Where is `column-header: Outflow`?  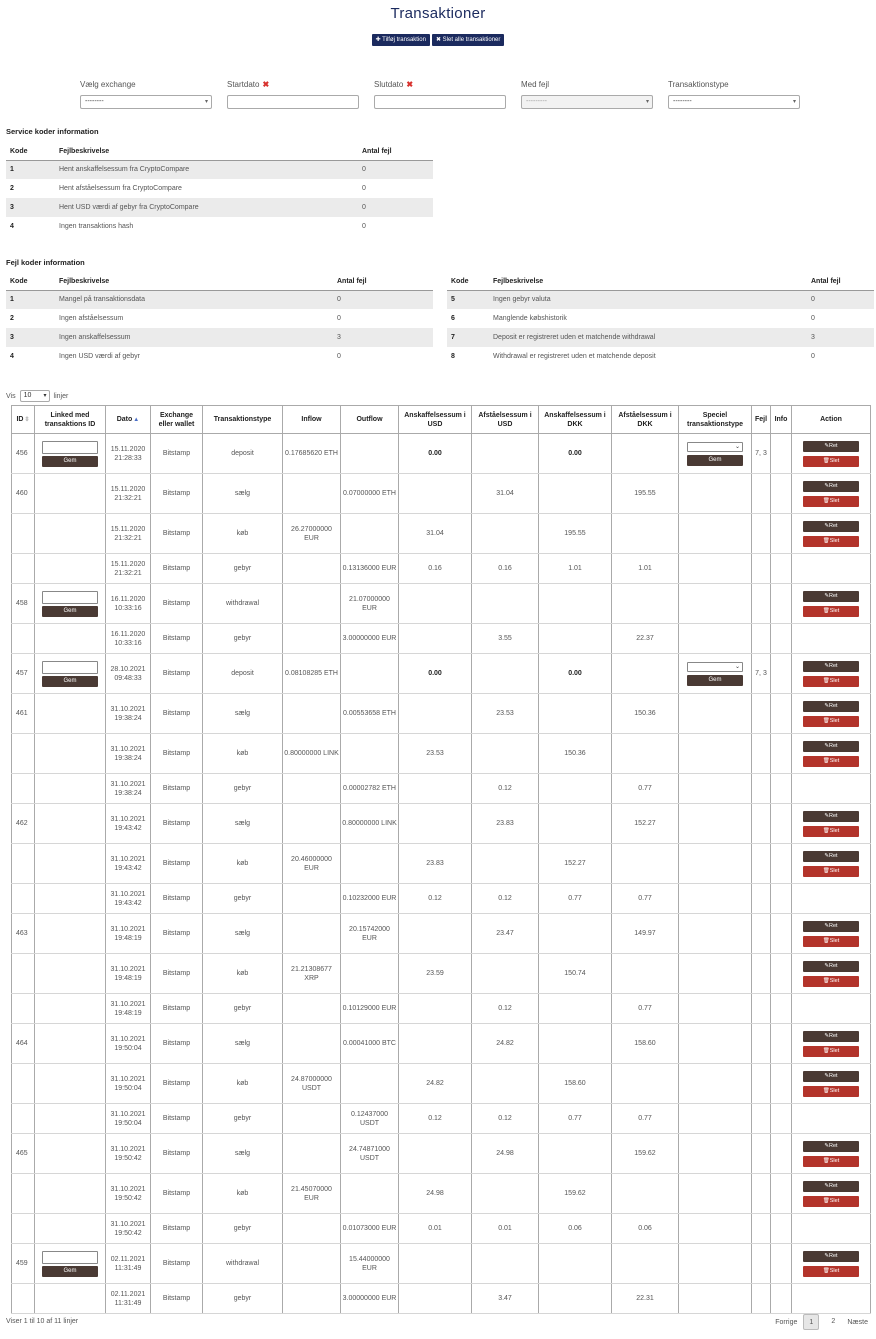
column-header: Outflow is located at coordinates (369, 419).